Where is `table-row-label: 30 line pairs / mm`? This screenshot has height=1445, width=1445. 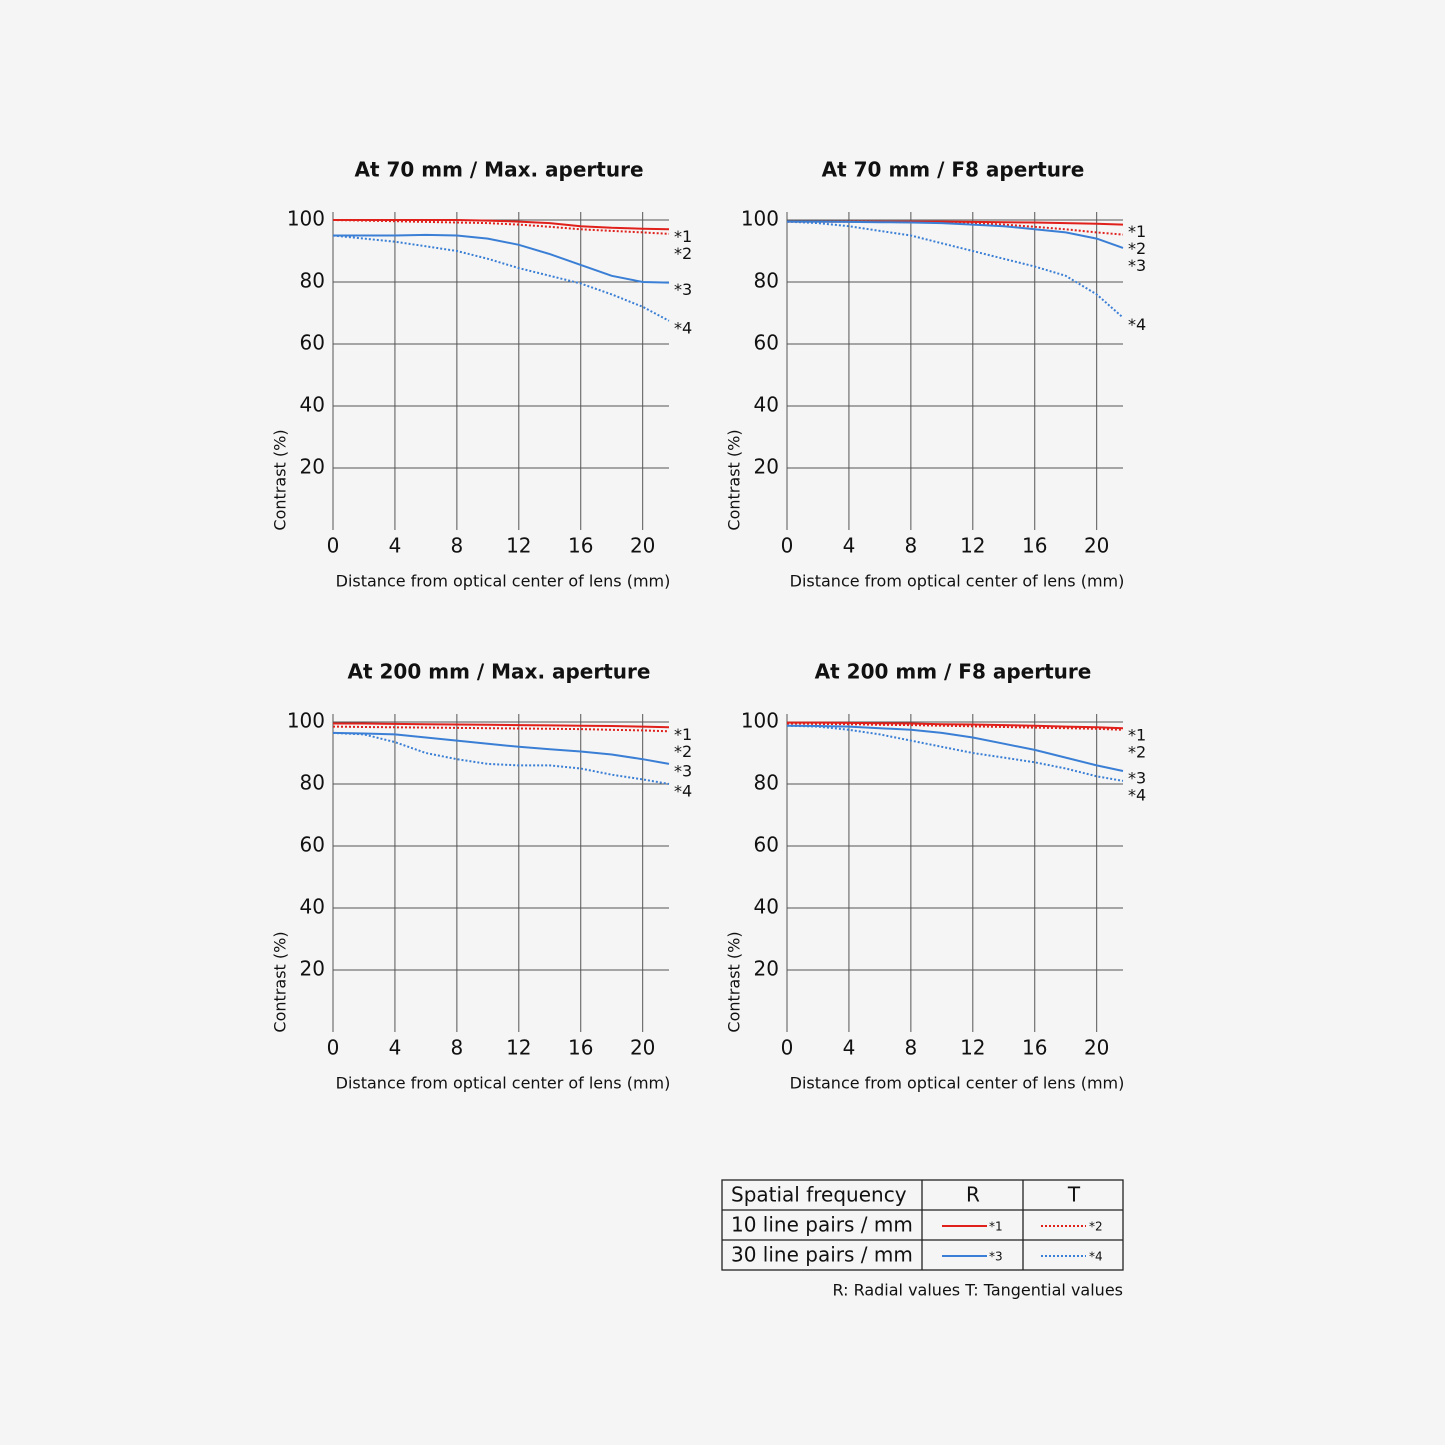 table-row-label: 30 line pairs / mm is located at coordinates (822, 1255).